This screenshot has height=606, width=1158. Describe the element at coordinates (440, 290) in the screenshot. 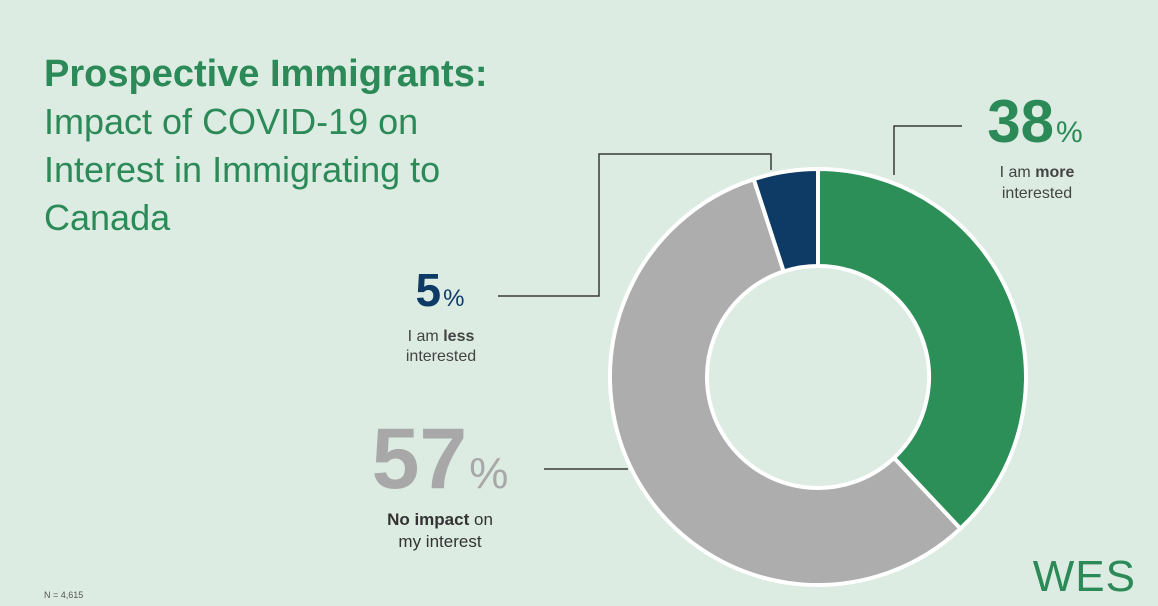

I see `pct-less: 5%` at that location.